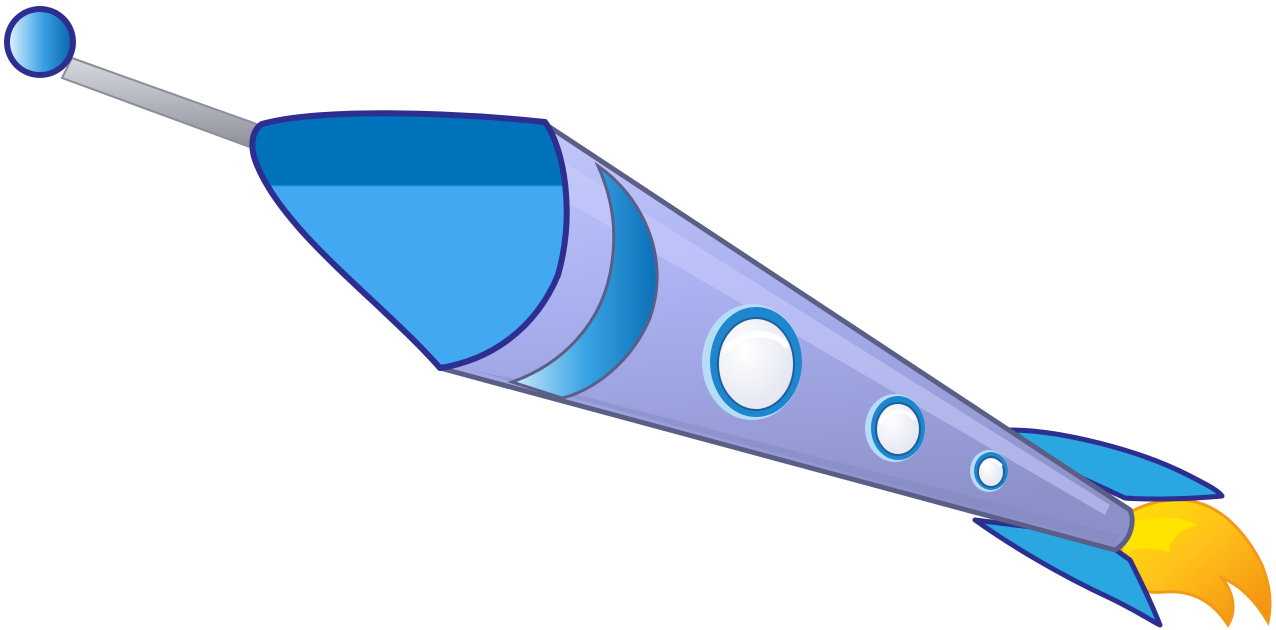 The height and width of the screenshot is (630, 1276). I want to click on body-band, so click(583, 280).